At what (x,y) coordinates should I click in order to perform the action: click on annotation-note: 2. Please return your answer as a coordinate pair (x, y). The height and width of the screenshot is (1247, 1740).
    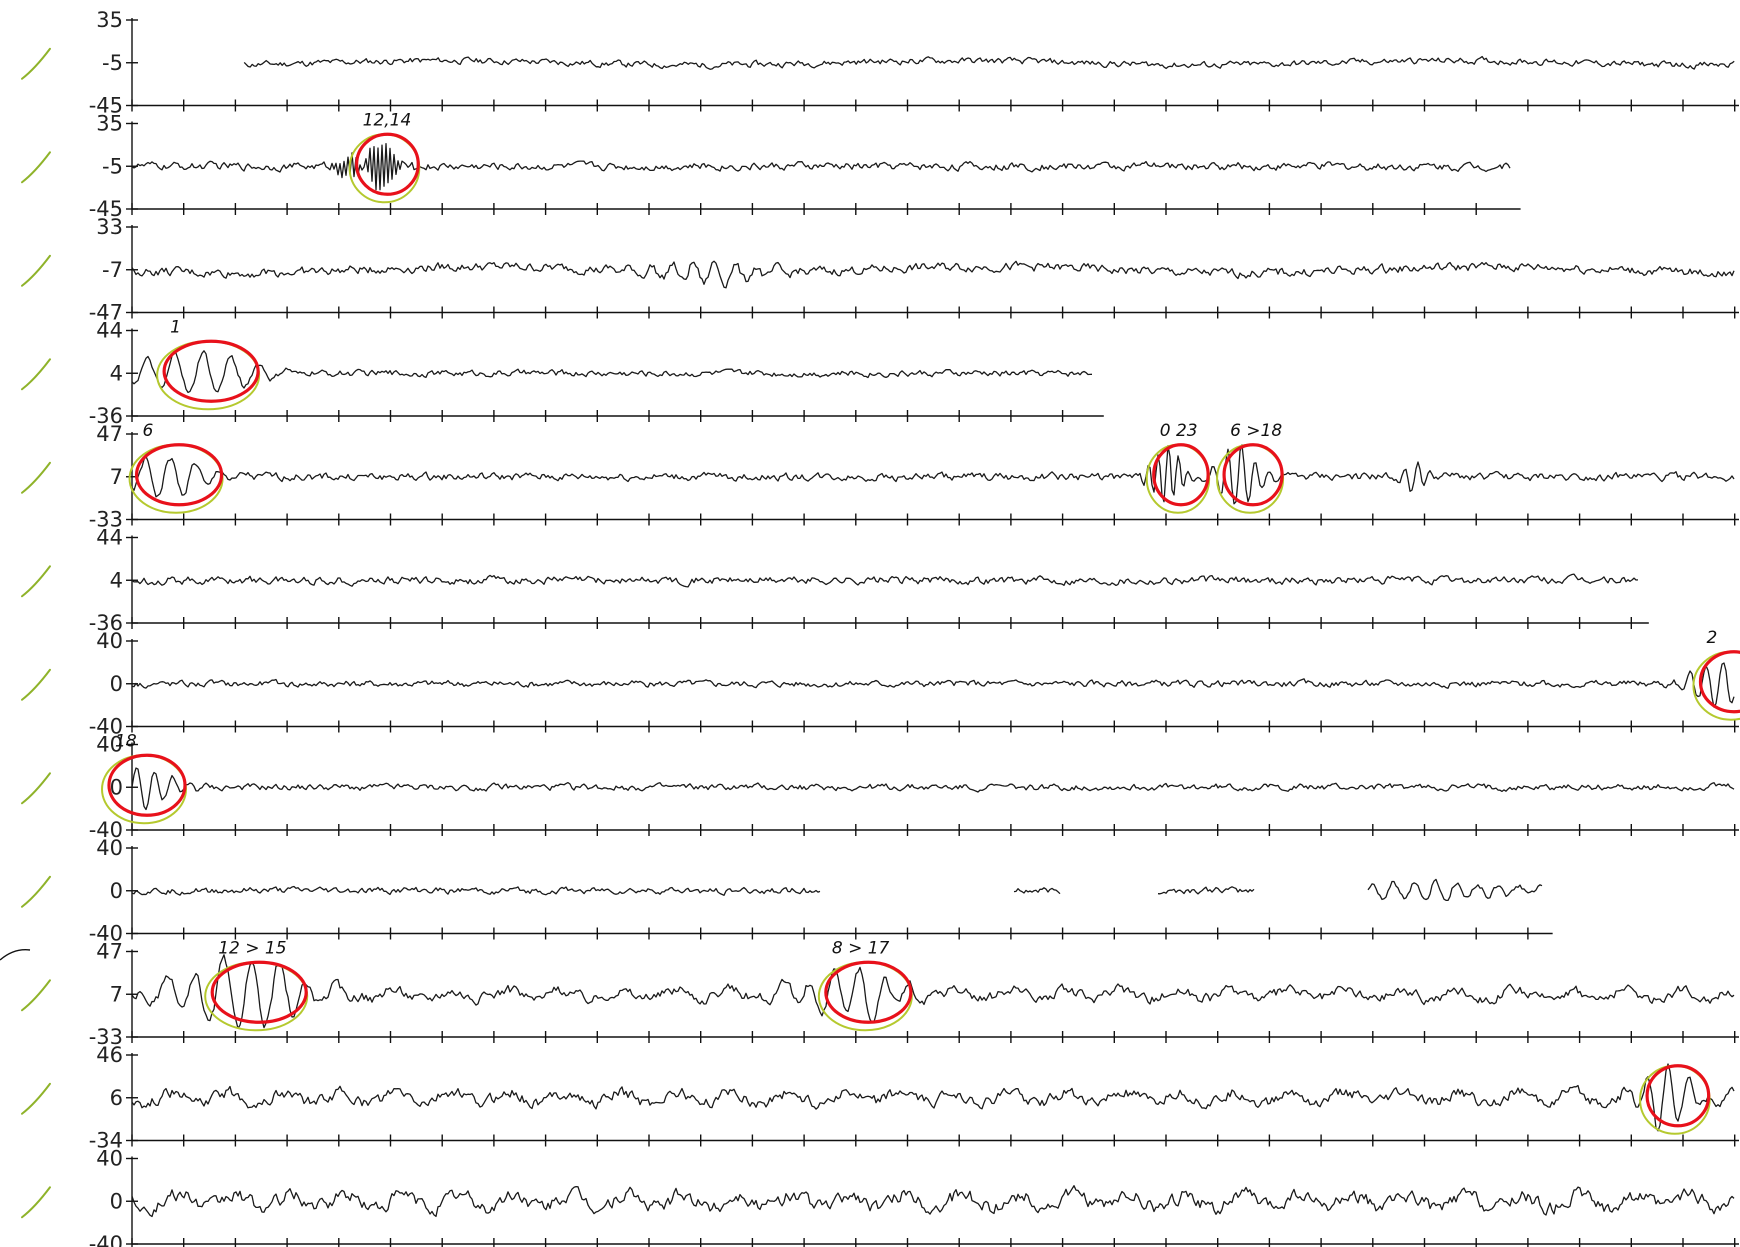
    Looking at the image, I should click on (1711, 638).